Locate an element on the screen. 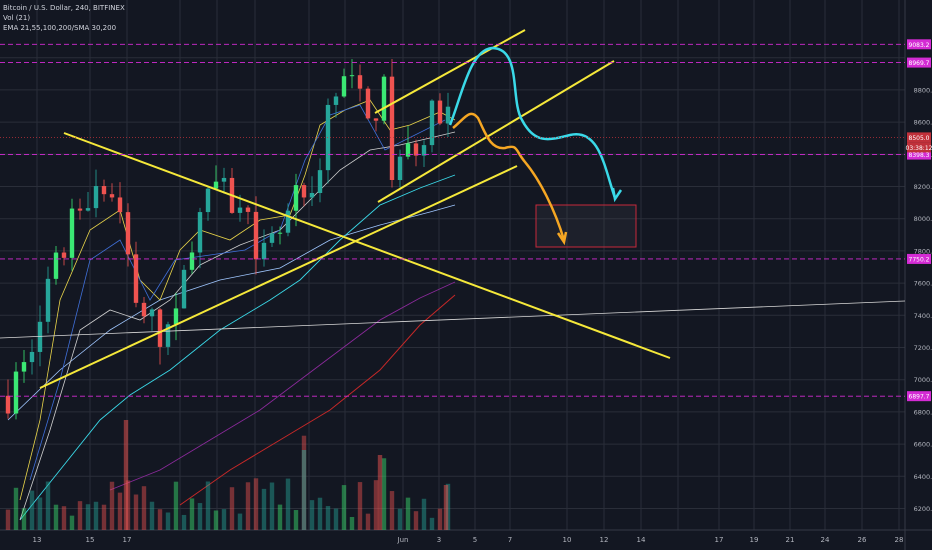  y-tick-label: 8000.0 is located at coordinates (923, 219).